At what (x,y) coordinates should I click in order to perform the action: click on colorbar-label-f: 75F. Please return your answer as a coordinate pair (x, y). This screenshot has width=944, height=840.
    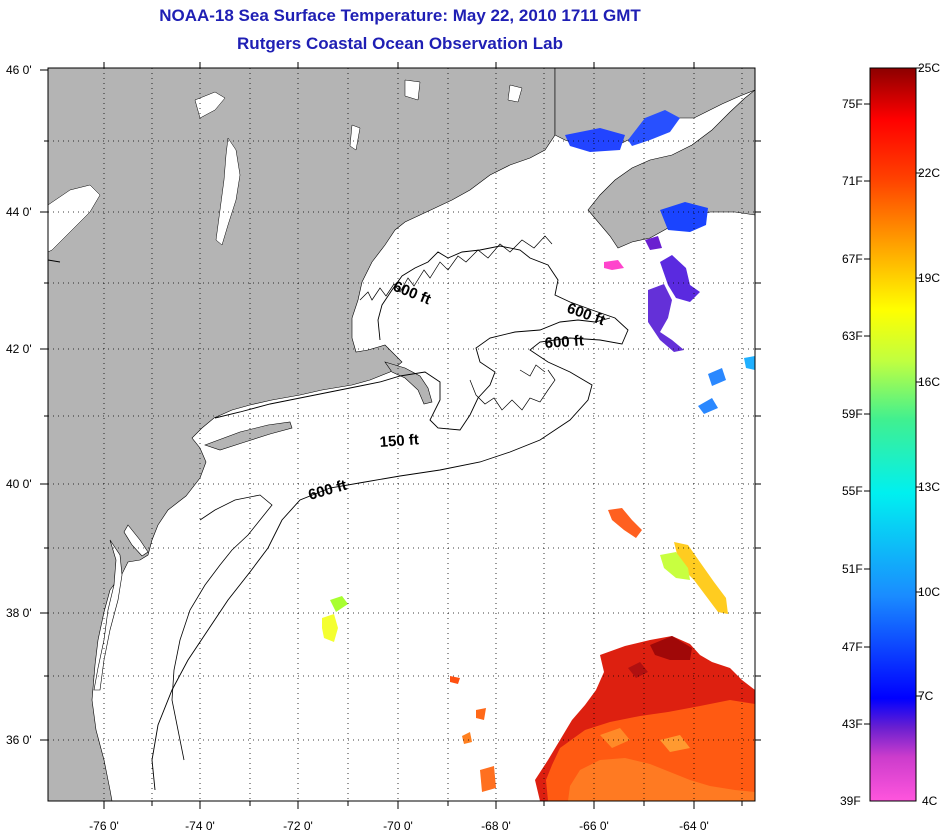
    Looking at the image, I should click on (852, 104).